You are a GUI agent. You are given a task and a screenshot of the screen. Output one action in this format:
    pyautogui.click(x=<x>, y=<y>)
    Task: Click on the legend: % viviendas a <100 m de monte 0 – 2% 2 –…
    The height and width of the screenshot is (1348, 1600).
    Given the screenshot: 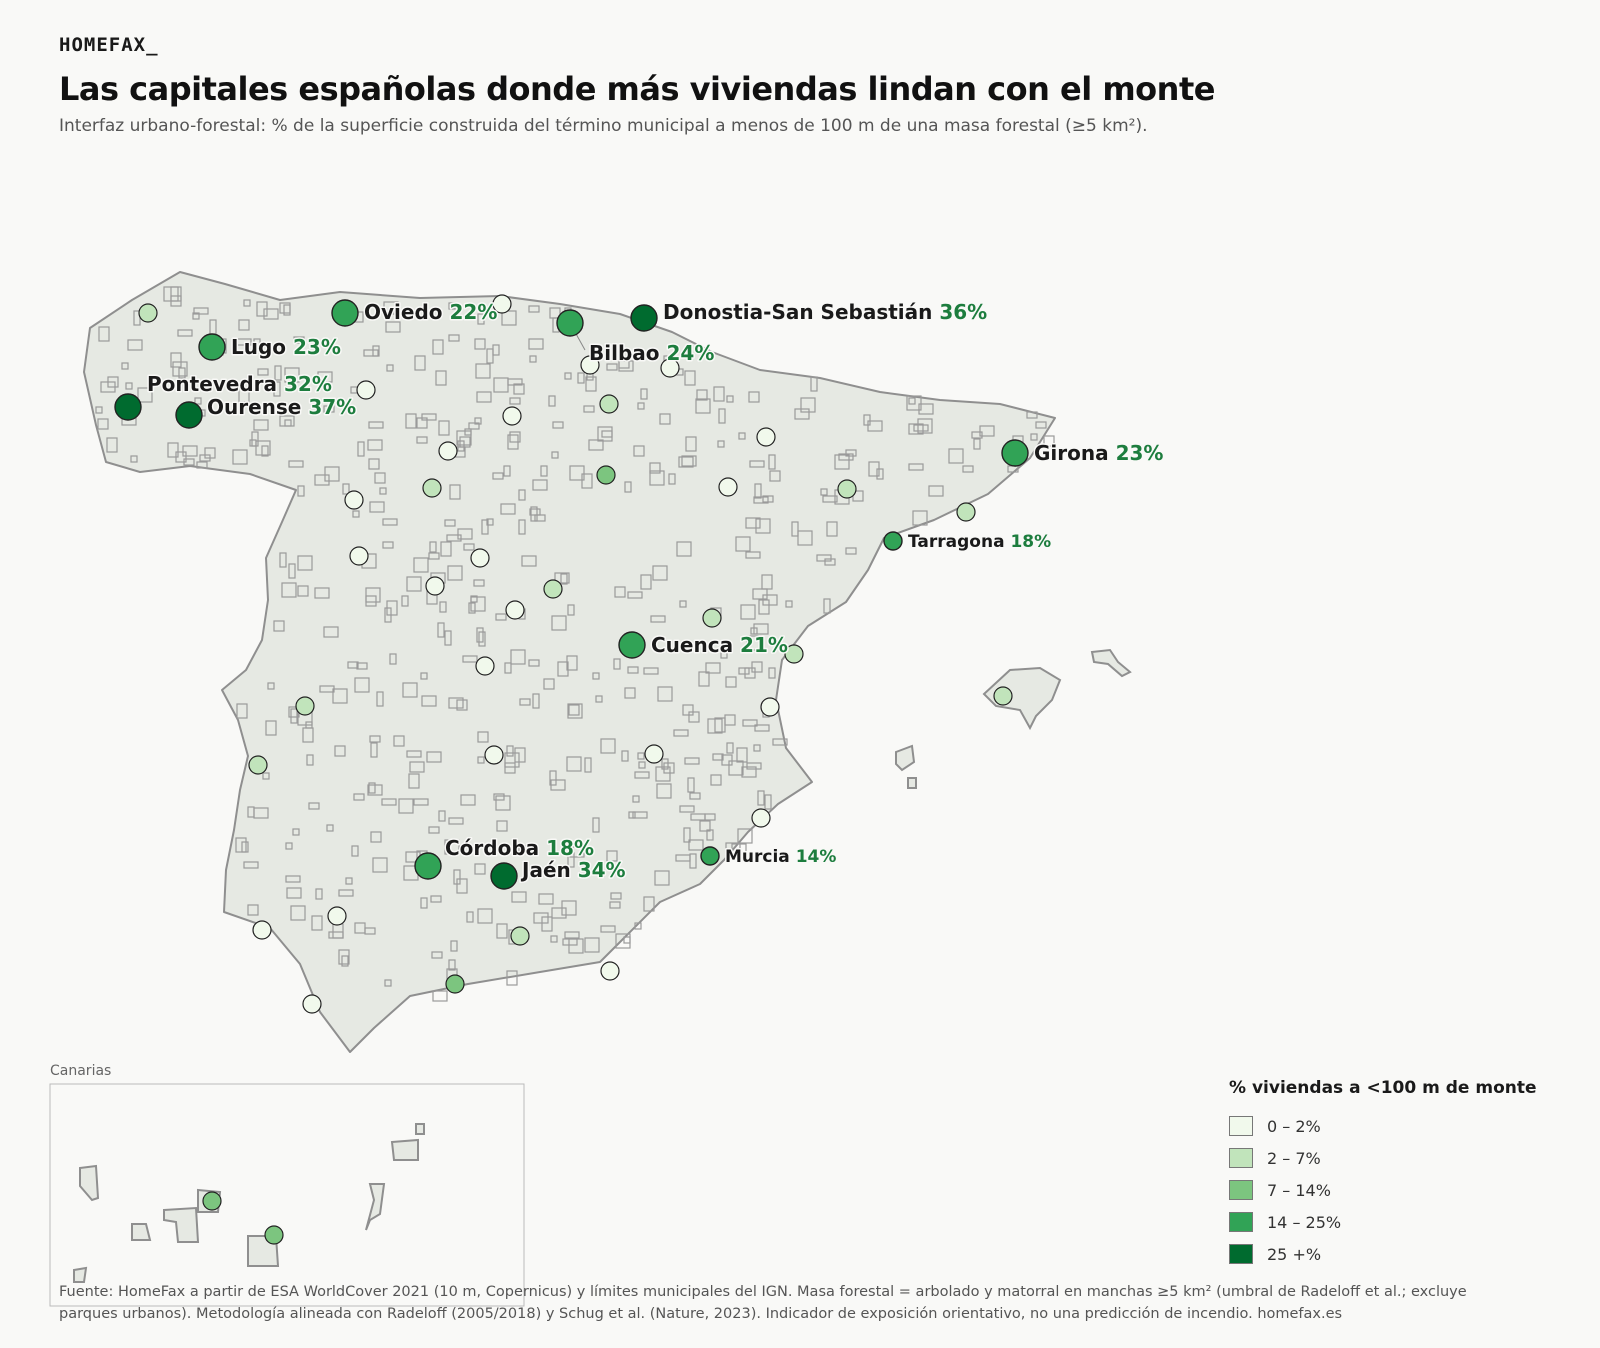 What is the action you would take?
    pyautogui.click(x=1383, y=1174)
    